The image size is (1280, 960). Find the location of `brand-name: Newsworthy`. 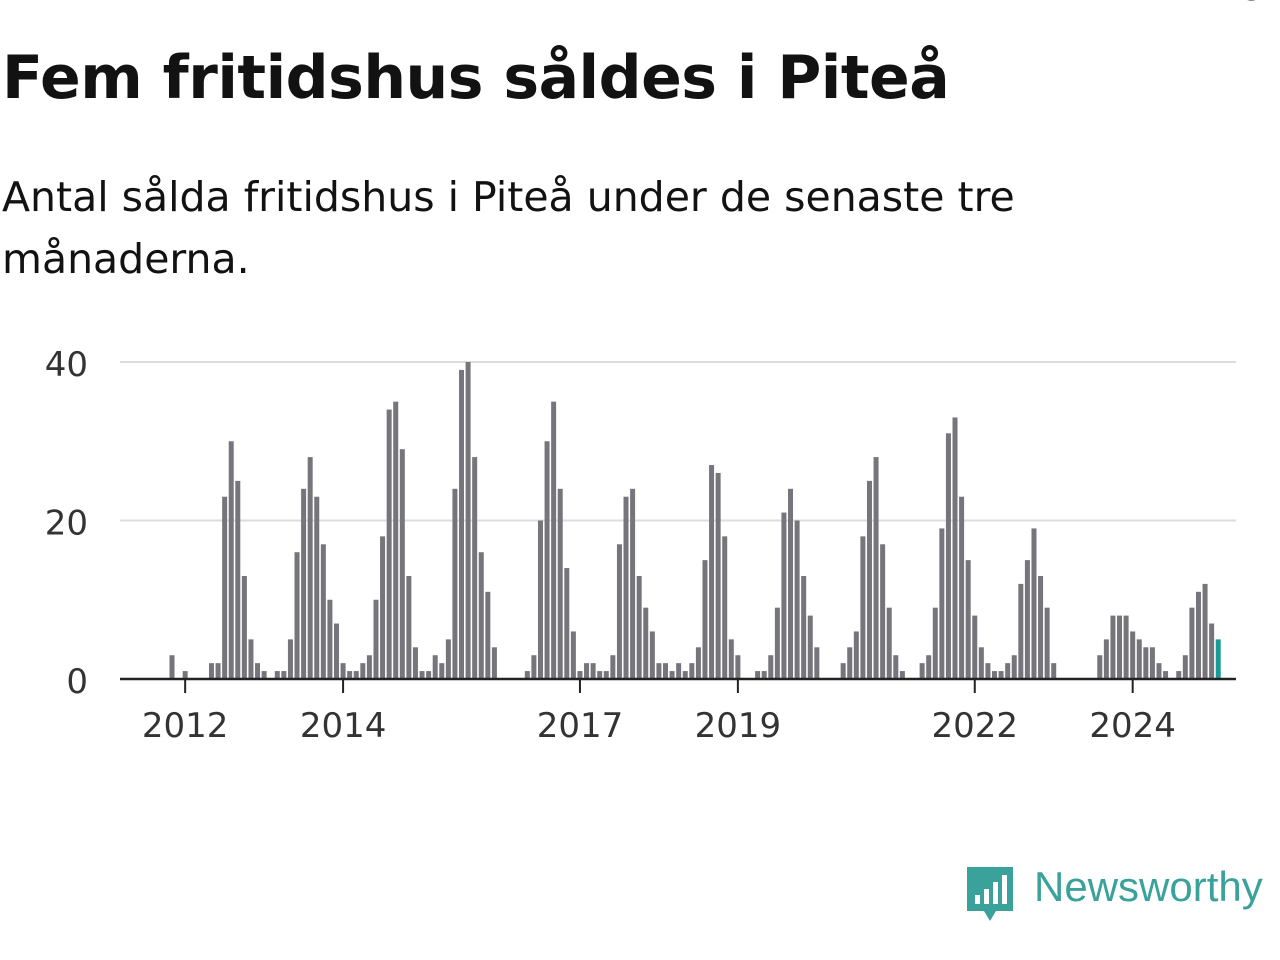

brand-name: Newsworthy is located at coordinates (1148, 886).